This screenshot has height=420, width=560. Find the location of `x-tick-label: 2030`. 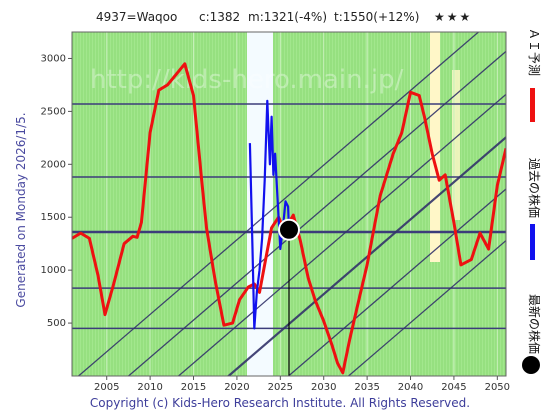

x-tick-label: 2030 is located at coordinates (323, 387).